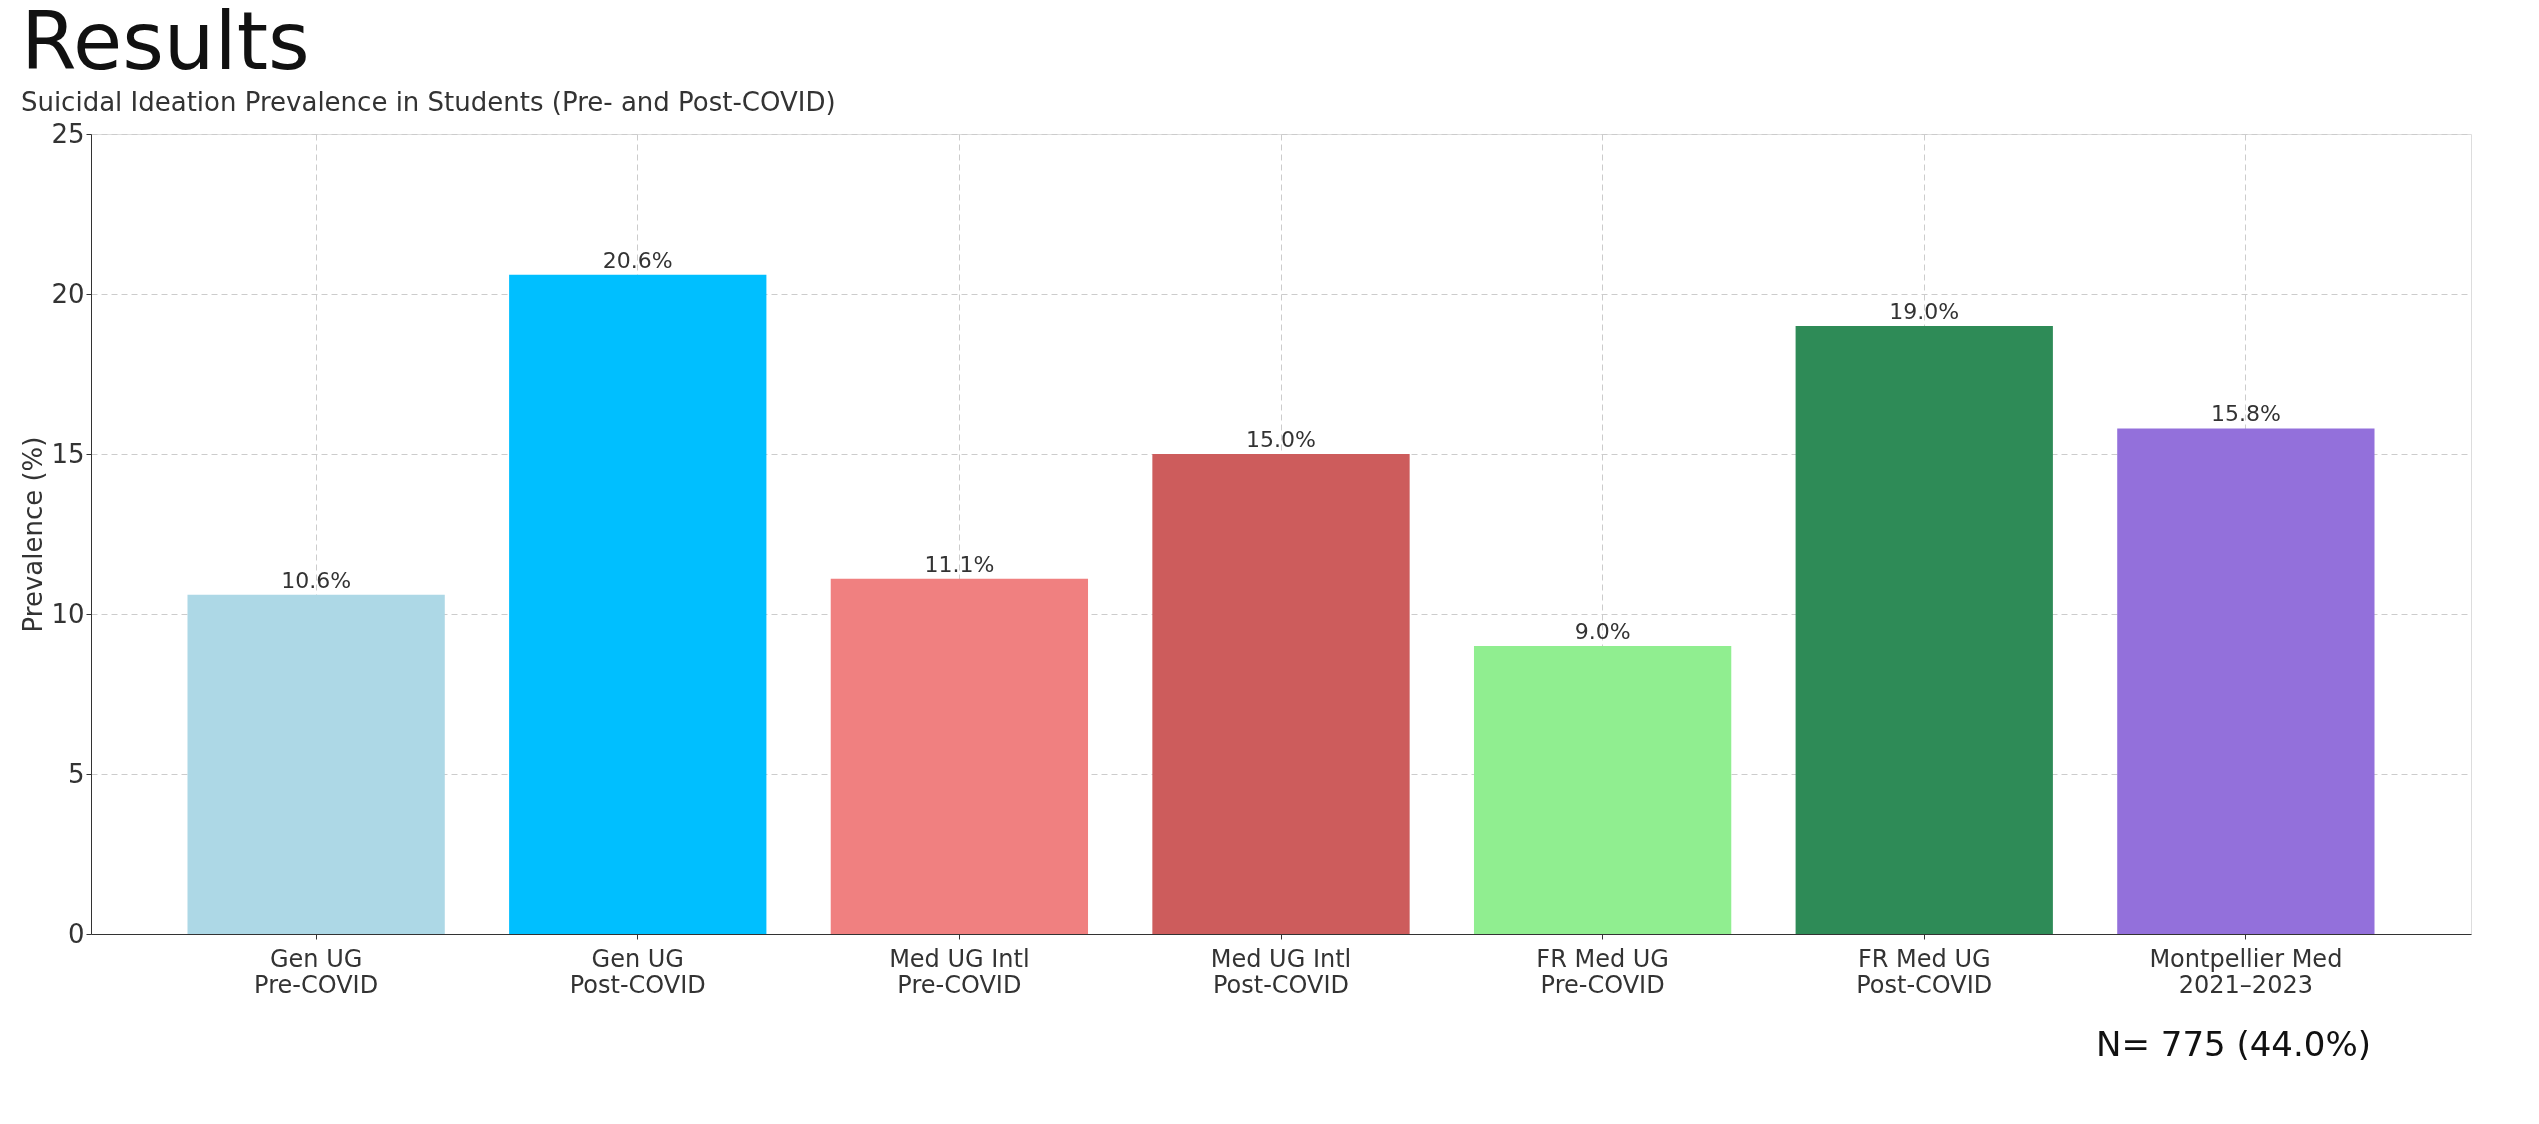  Describe the element at coordinates (637, 260) in the screenshot. I see `data-label: 20.6%` at that location.